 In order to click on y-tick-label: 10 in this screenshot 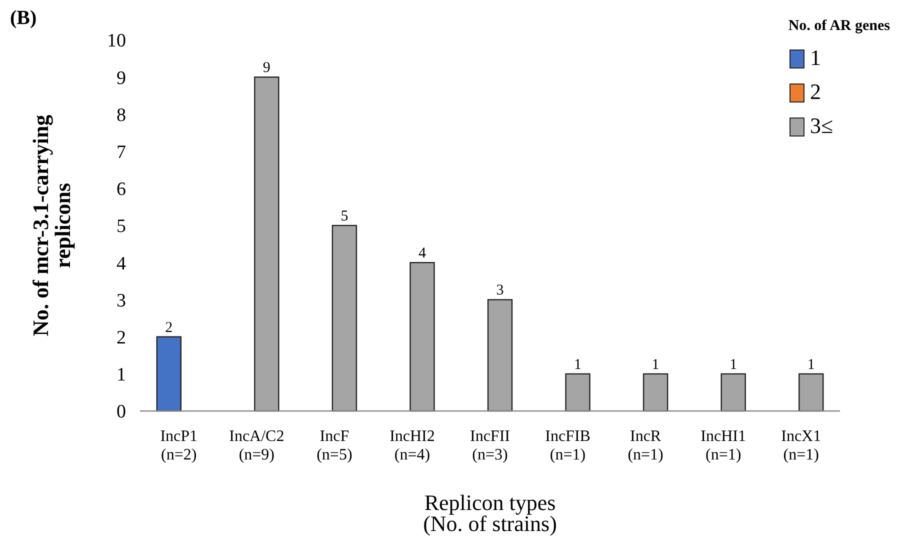, I will do `click(116, 41)`.